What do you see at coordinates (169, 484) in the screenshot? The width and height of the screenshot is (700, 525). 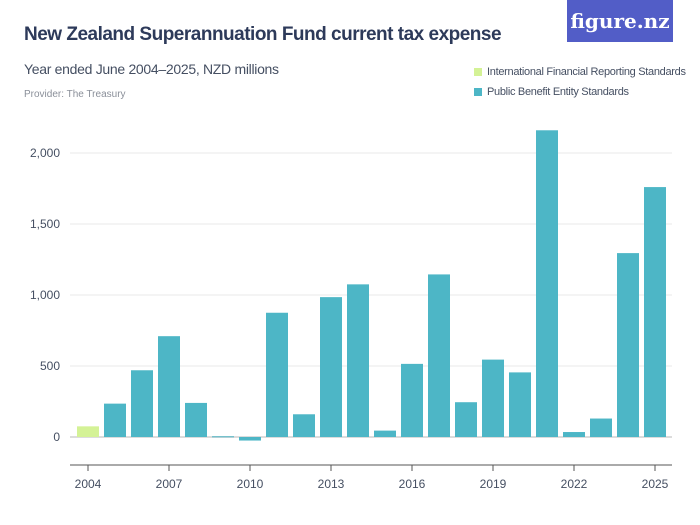 I see `x-tick-label: 2007` at bounding box center [169, 484].